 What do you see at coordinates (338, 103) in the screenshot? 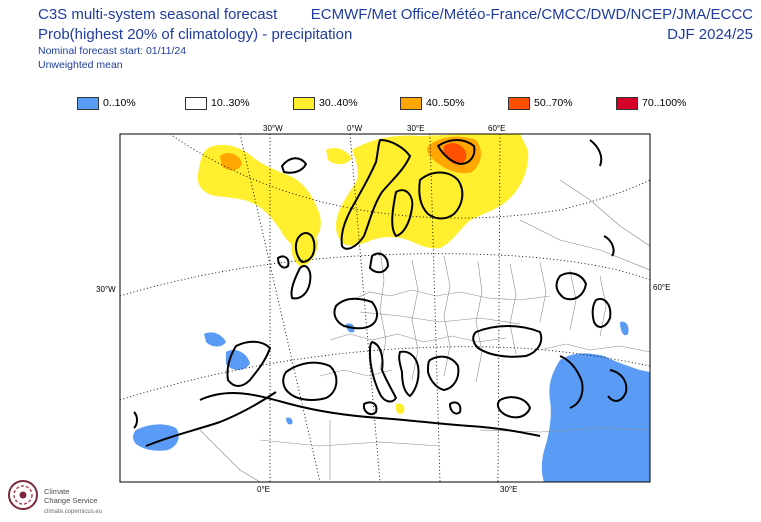
I see `legend-label: 30..40%` at bounding box center [338, 103].